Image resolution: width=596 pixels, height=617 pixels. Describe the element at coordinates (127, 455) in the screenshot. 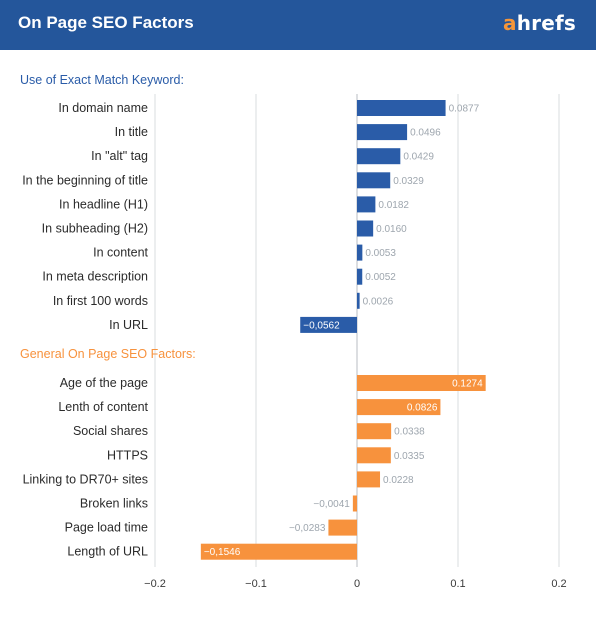

I see `category-label: HTTPS` at that location.